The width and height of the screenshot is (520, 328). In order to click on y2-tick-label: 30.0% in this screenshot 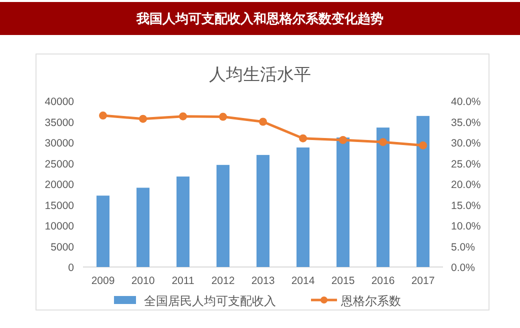, I will do `click(466, 144)`.